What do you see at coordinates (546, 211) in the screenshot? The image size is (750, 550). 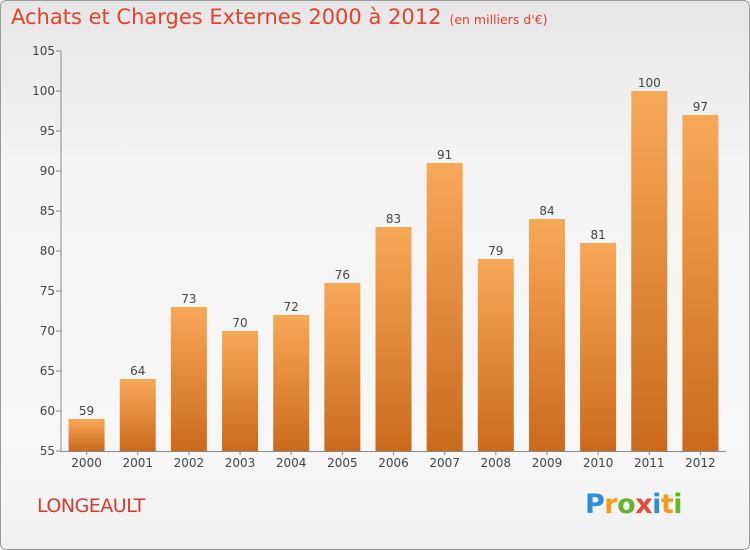 I see `data-label: 84` at bounding box center [546, 211].